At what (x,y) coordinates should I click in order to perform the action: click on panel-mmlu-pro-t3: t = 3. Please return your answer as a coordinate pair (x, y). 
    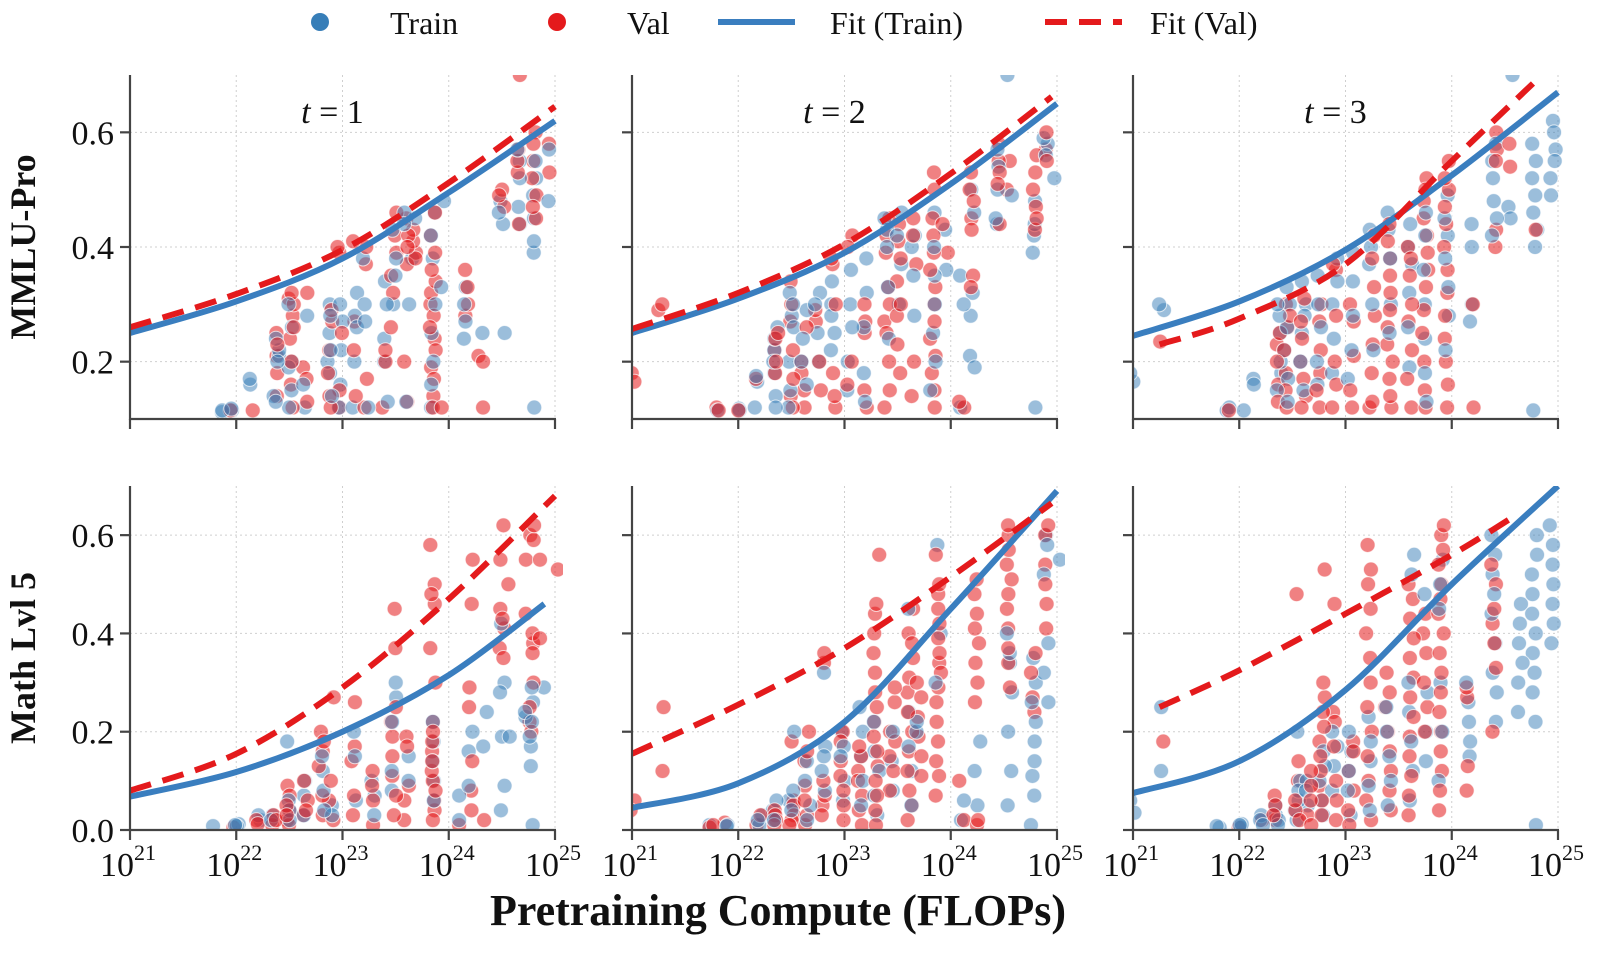
    Looking at the image, I should click on (1343, 252).